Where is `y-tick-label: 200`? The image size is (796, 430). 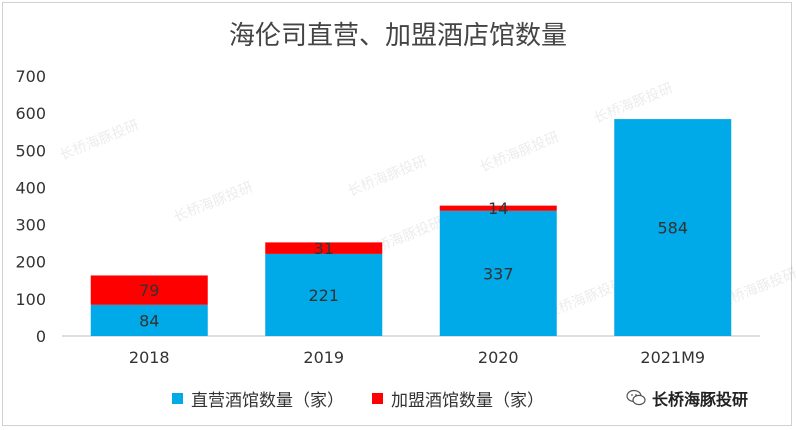
y-tick-label: 200 is located at coordinates (30, 262).